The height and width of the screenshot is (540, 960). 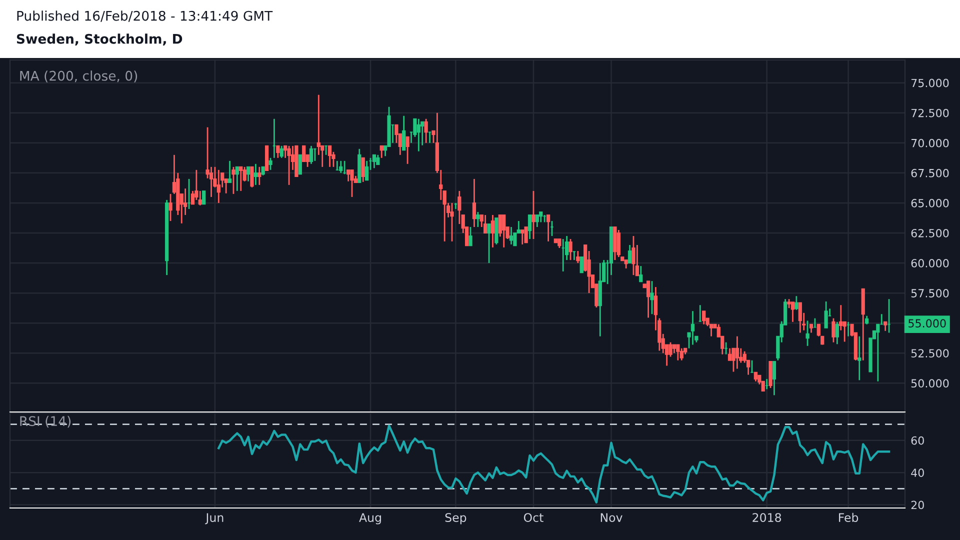 I want to click on y-tick-label: 67.500, so click(x=930, y=173).